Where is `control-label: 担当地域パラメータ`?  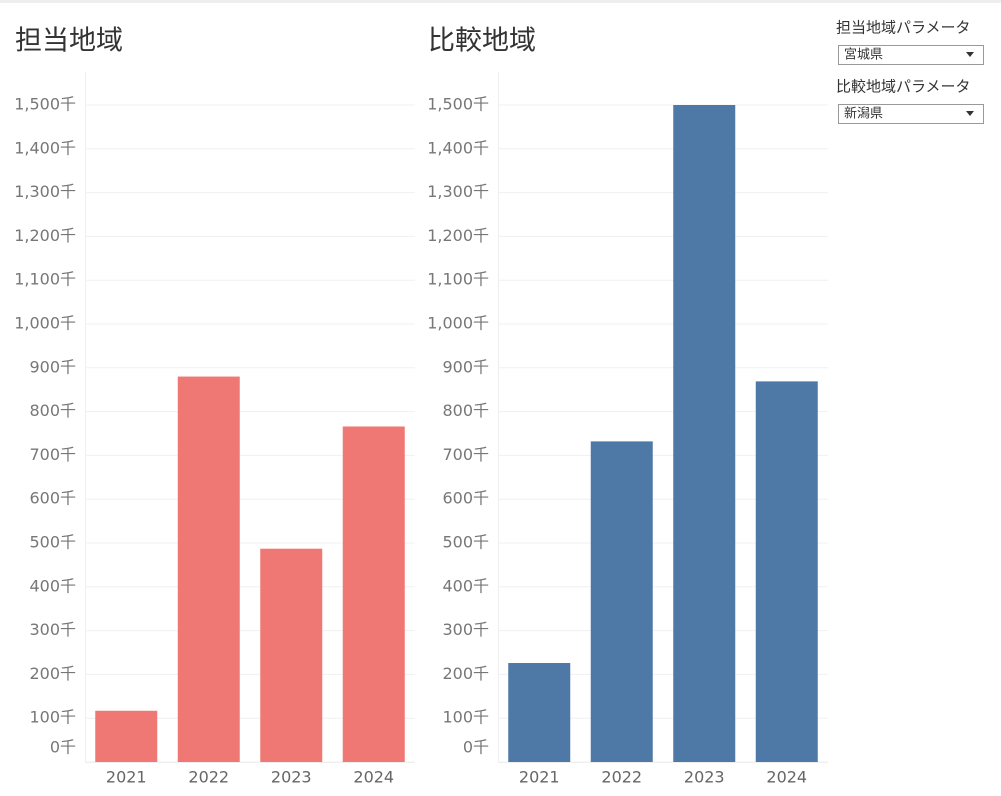 control-label: 担当地域パラメータ is located at coordinates (903, 28).